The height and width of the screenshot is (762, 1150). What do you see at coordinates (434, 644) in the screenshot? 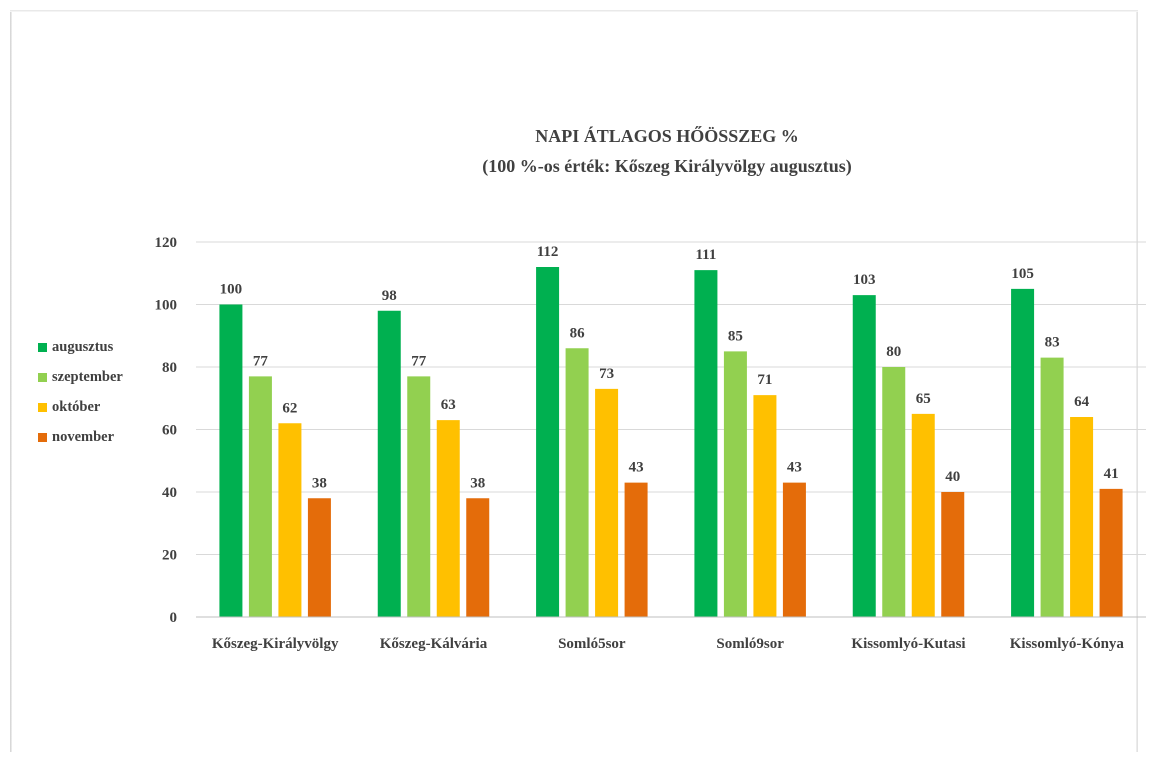
I see `x-category-label: Kőszeg-Kálvária` at bounding box center [434, 644].